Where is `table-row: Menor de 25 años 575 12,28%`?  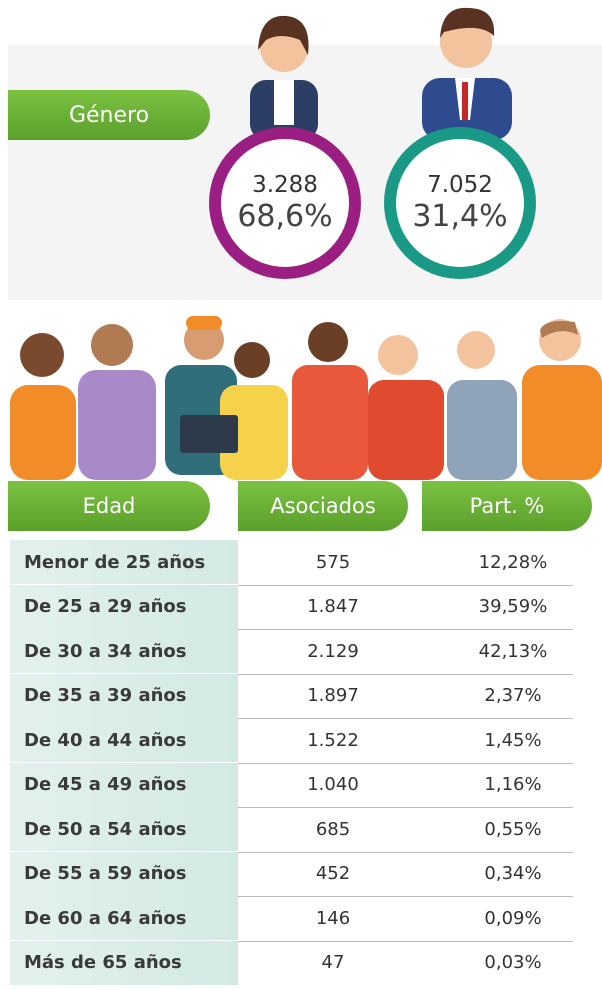
table-row: Menor de 25 años 575 12,28% is located at coordinates (300, 562).